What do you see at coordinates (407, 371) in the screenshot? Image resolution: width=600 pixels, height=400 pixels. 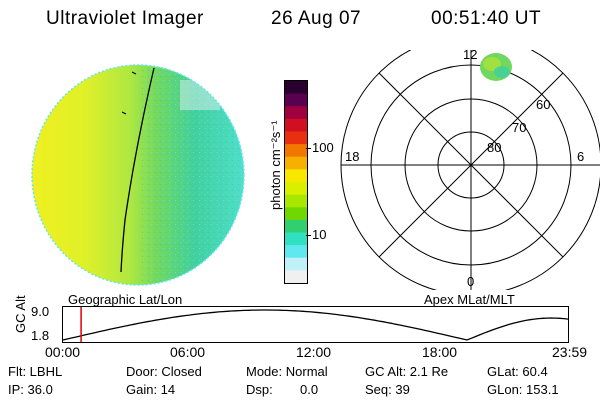 I see `info-gc-alt: GC Alt: 2.1 Re` at bounding box center [407, 371].